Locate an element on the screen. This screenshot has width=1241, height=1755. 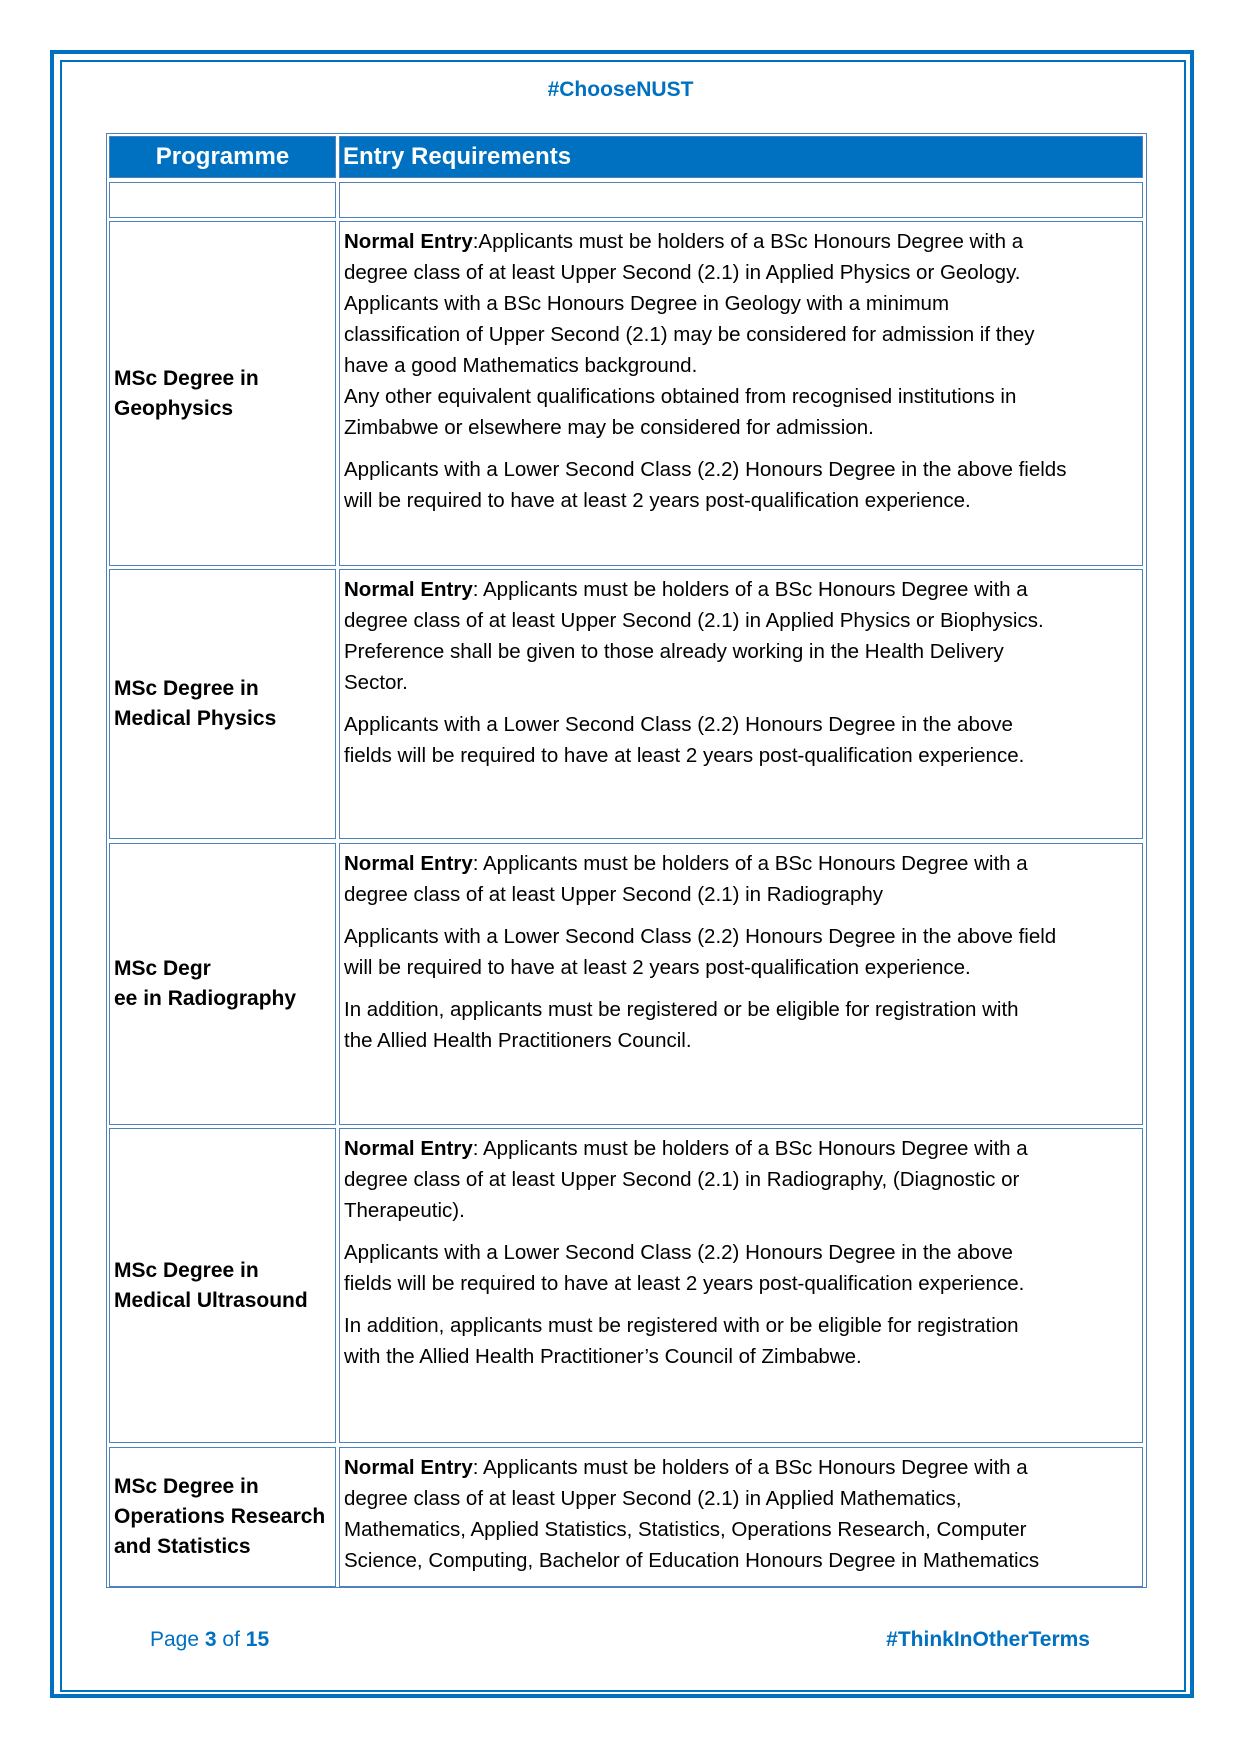
programme-name-line: Operations Research is located at coordinates (220, 1516).